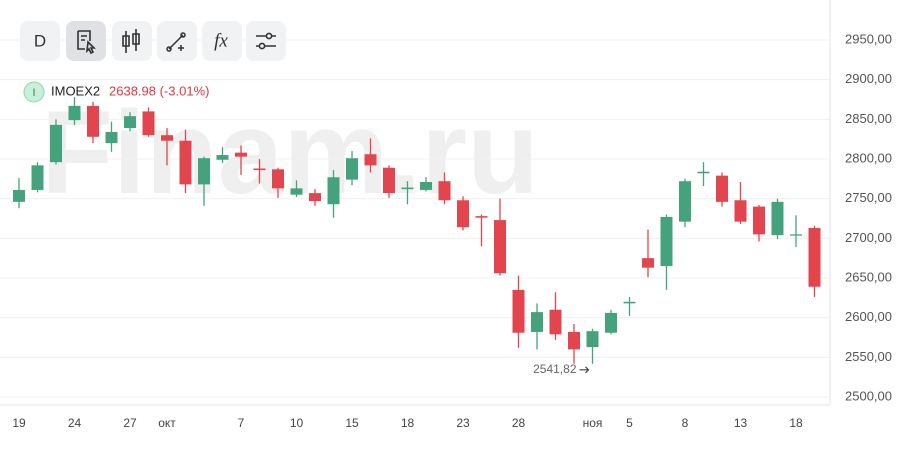  I want to click on y-tick-label: 2700,00, so click(868, 237).